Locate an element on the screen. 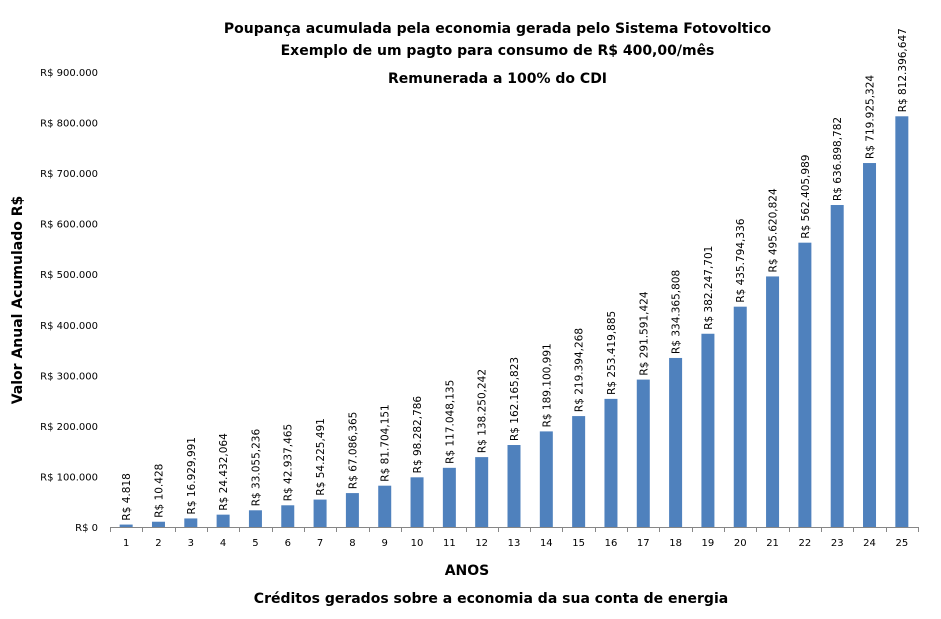 This screenshot has height=619, width=941. x-tick-label: 9 is located at coordinates (385, 543).